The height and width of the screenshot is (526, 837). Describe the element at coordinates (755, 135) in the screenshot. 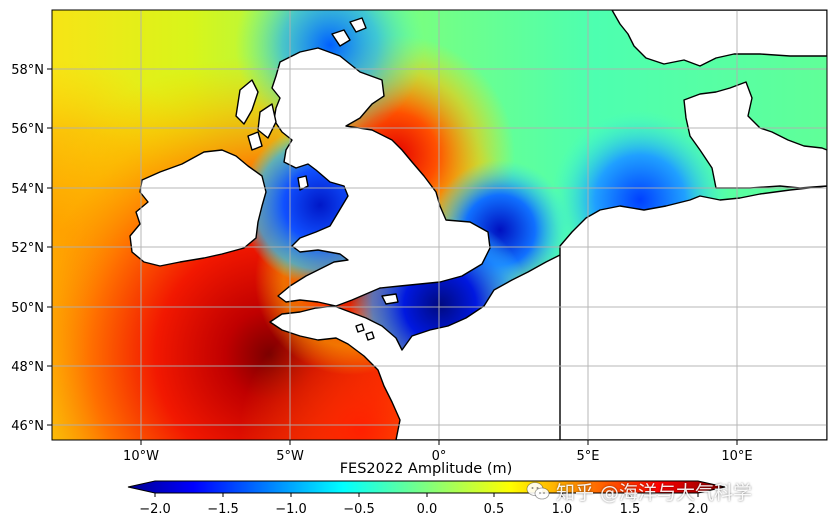

I see `denmark-landmass` at that location.